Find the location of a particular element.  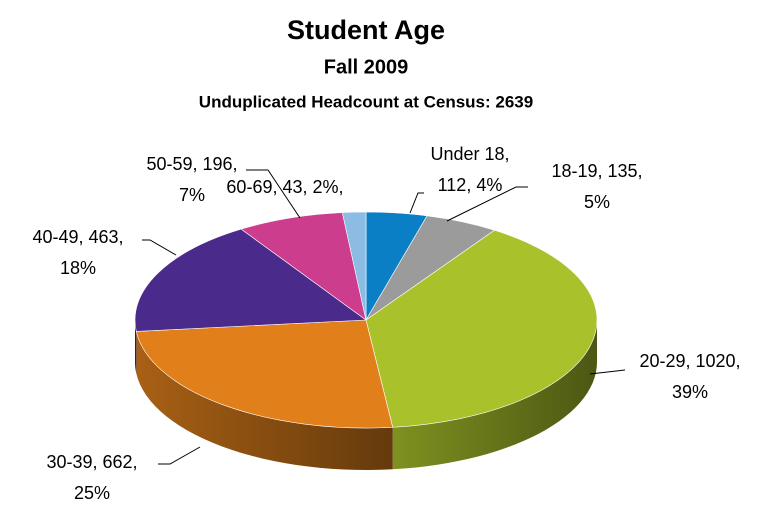

data-label: 50-59, 196, 7% is located at coordinates (191, 179).